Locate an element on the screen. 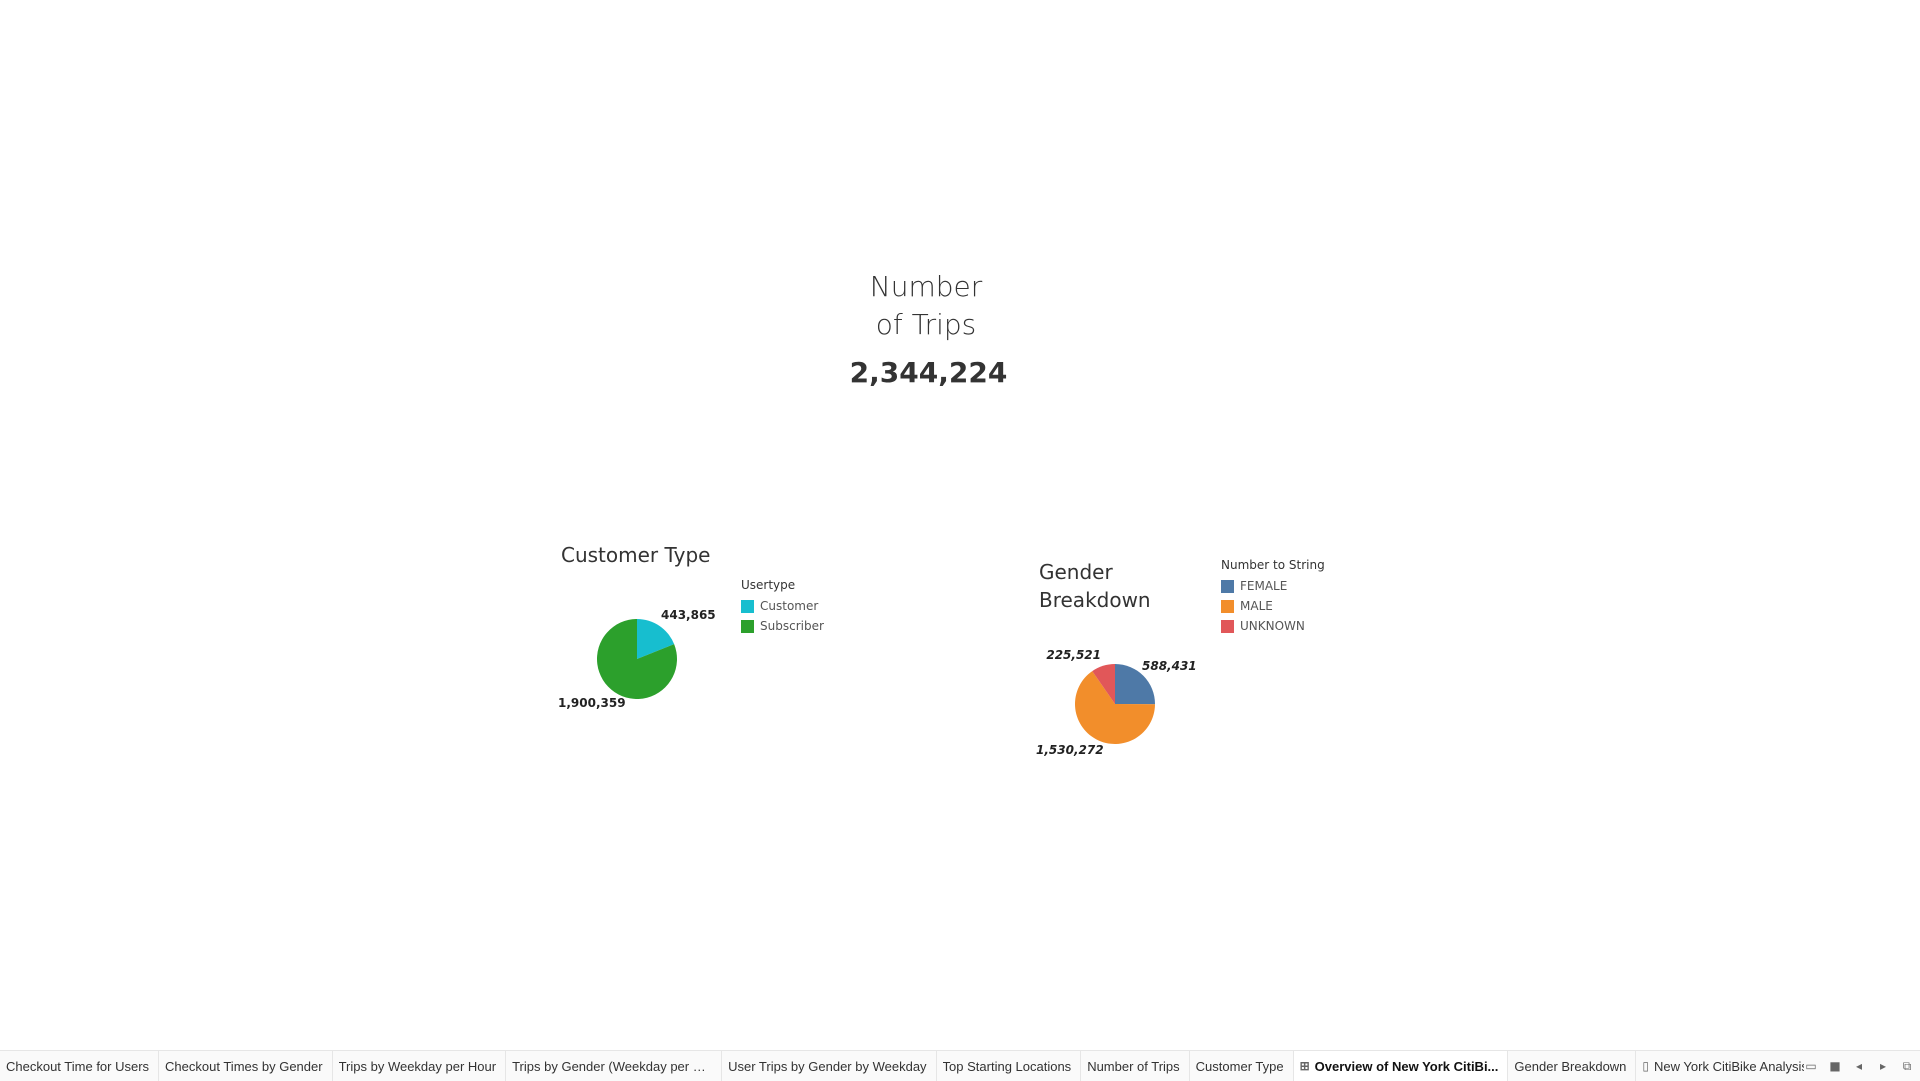 This screenshot has height=1081, width=1920. kpi-title-line2: of Trips is located at coordinates (926, 324).